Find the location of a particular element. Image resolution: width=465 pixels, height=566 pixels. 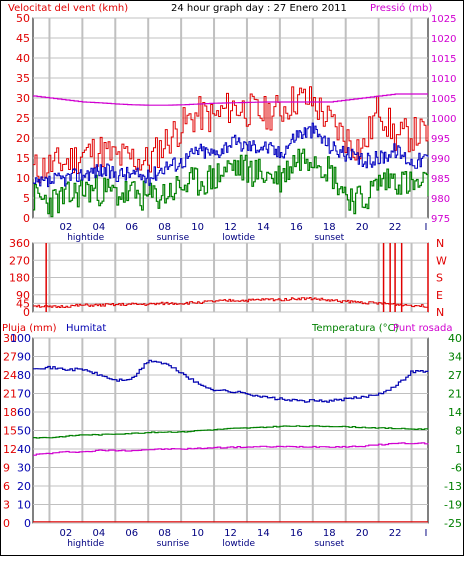

wind-panel-event-label: lowtide is located at coordinates (238, 238).